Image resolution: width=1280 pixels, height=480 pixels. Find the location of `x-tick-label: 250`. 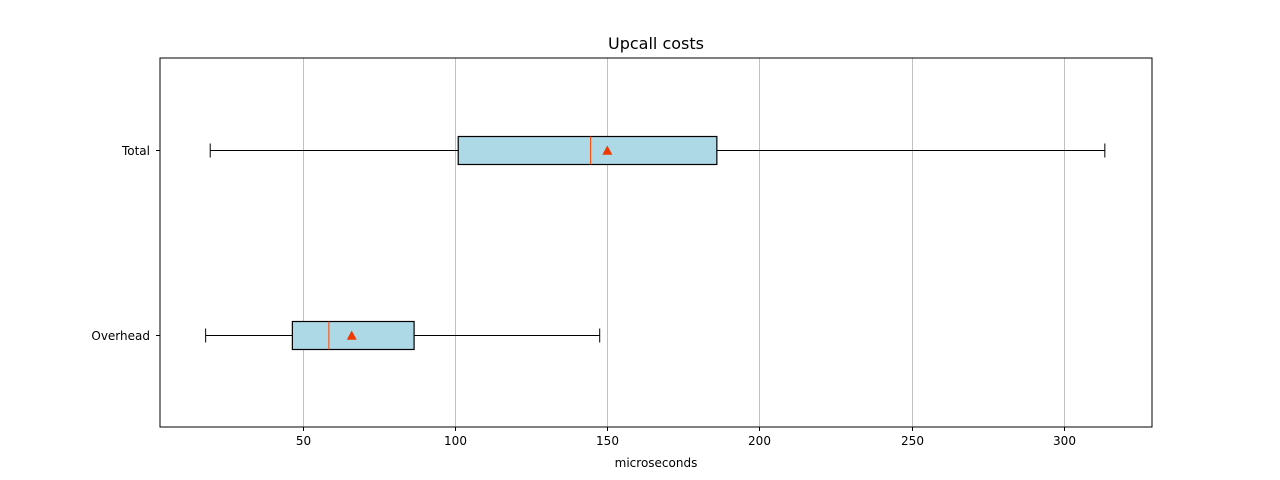

x-tick-label: 250 is located at coordinates (912, 441).